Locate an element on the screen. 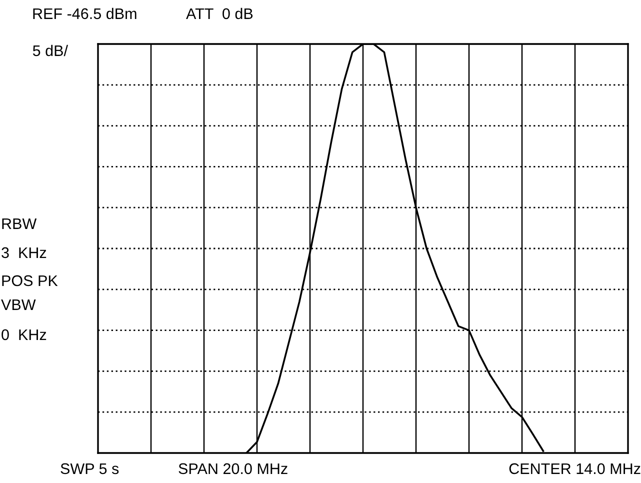 This screenshot has height=483, width=641. text: SWP 5 s is located at coordinates (89, 468).